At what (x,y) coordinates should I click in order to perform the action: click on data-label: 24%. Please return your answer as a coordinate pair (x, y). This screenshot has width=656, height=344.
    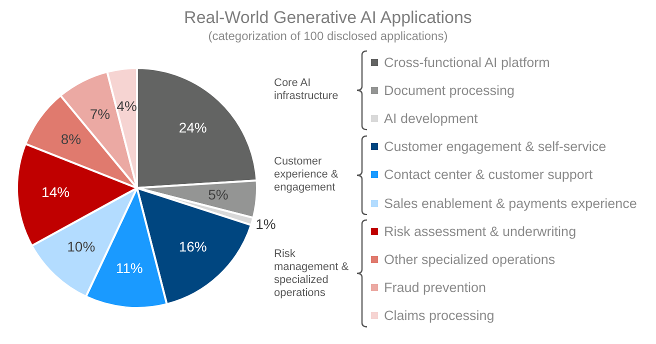
    Looking at the image, I should click on (192, 127).